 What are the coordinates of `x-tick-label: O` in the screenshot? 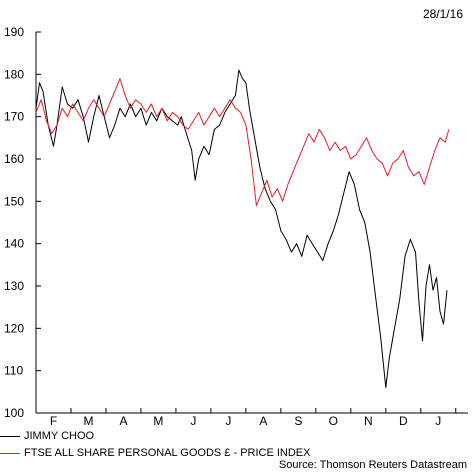 It's located at (333, 421).